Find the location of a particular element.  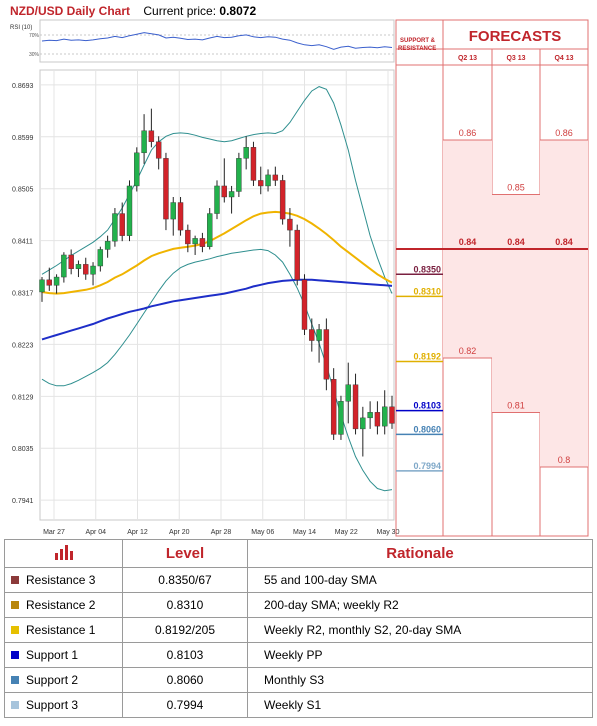

y-tick-label: 0.8223 is located at coordinates (23, 345).